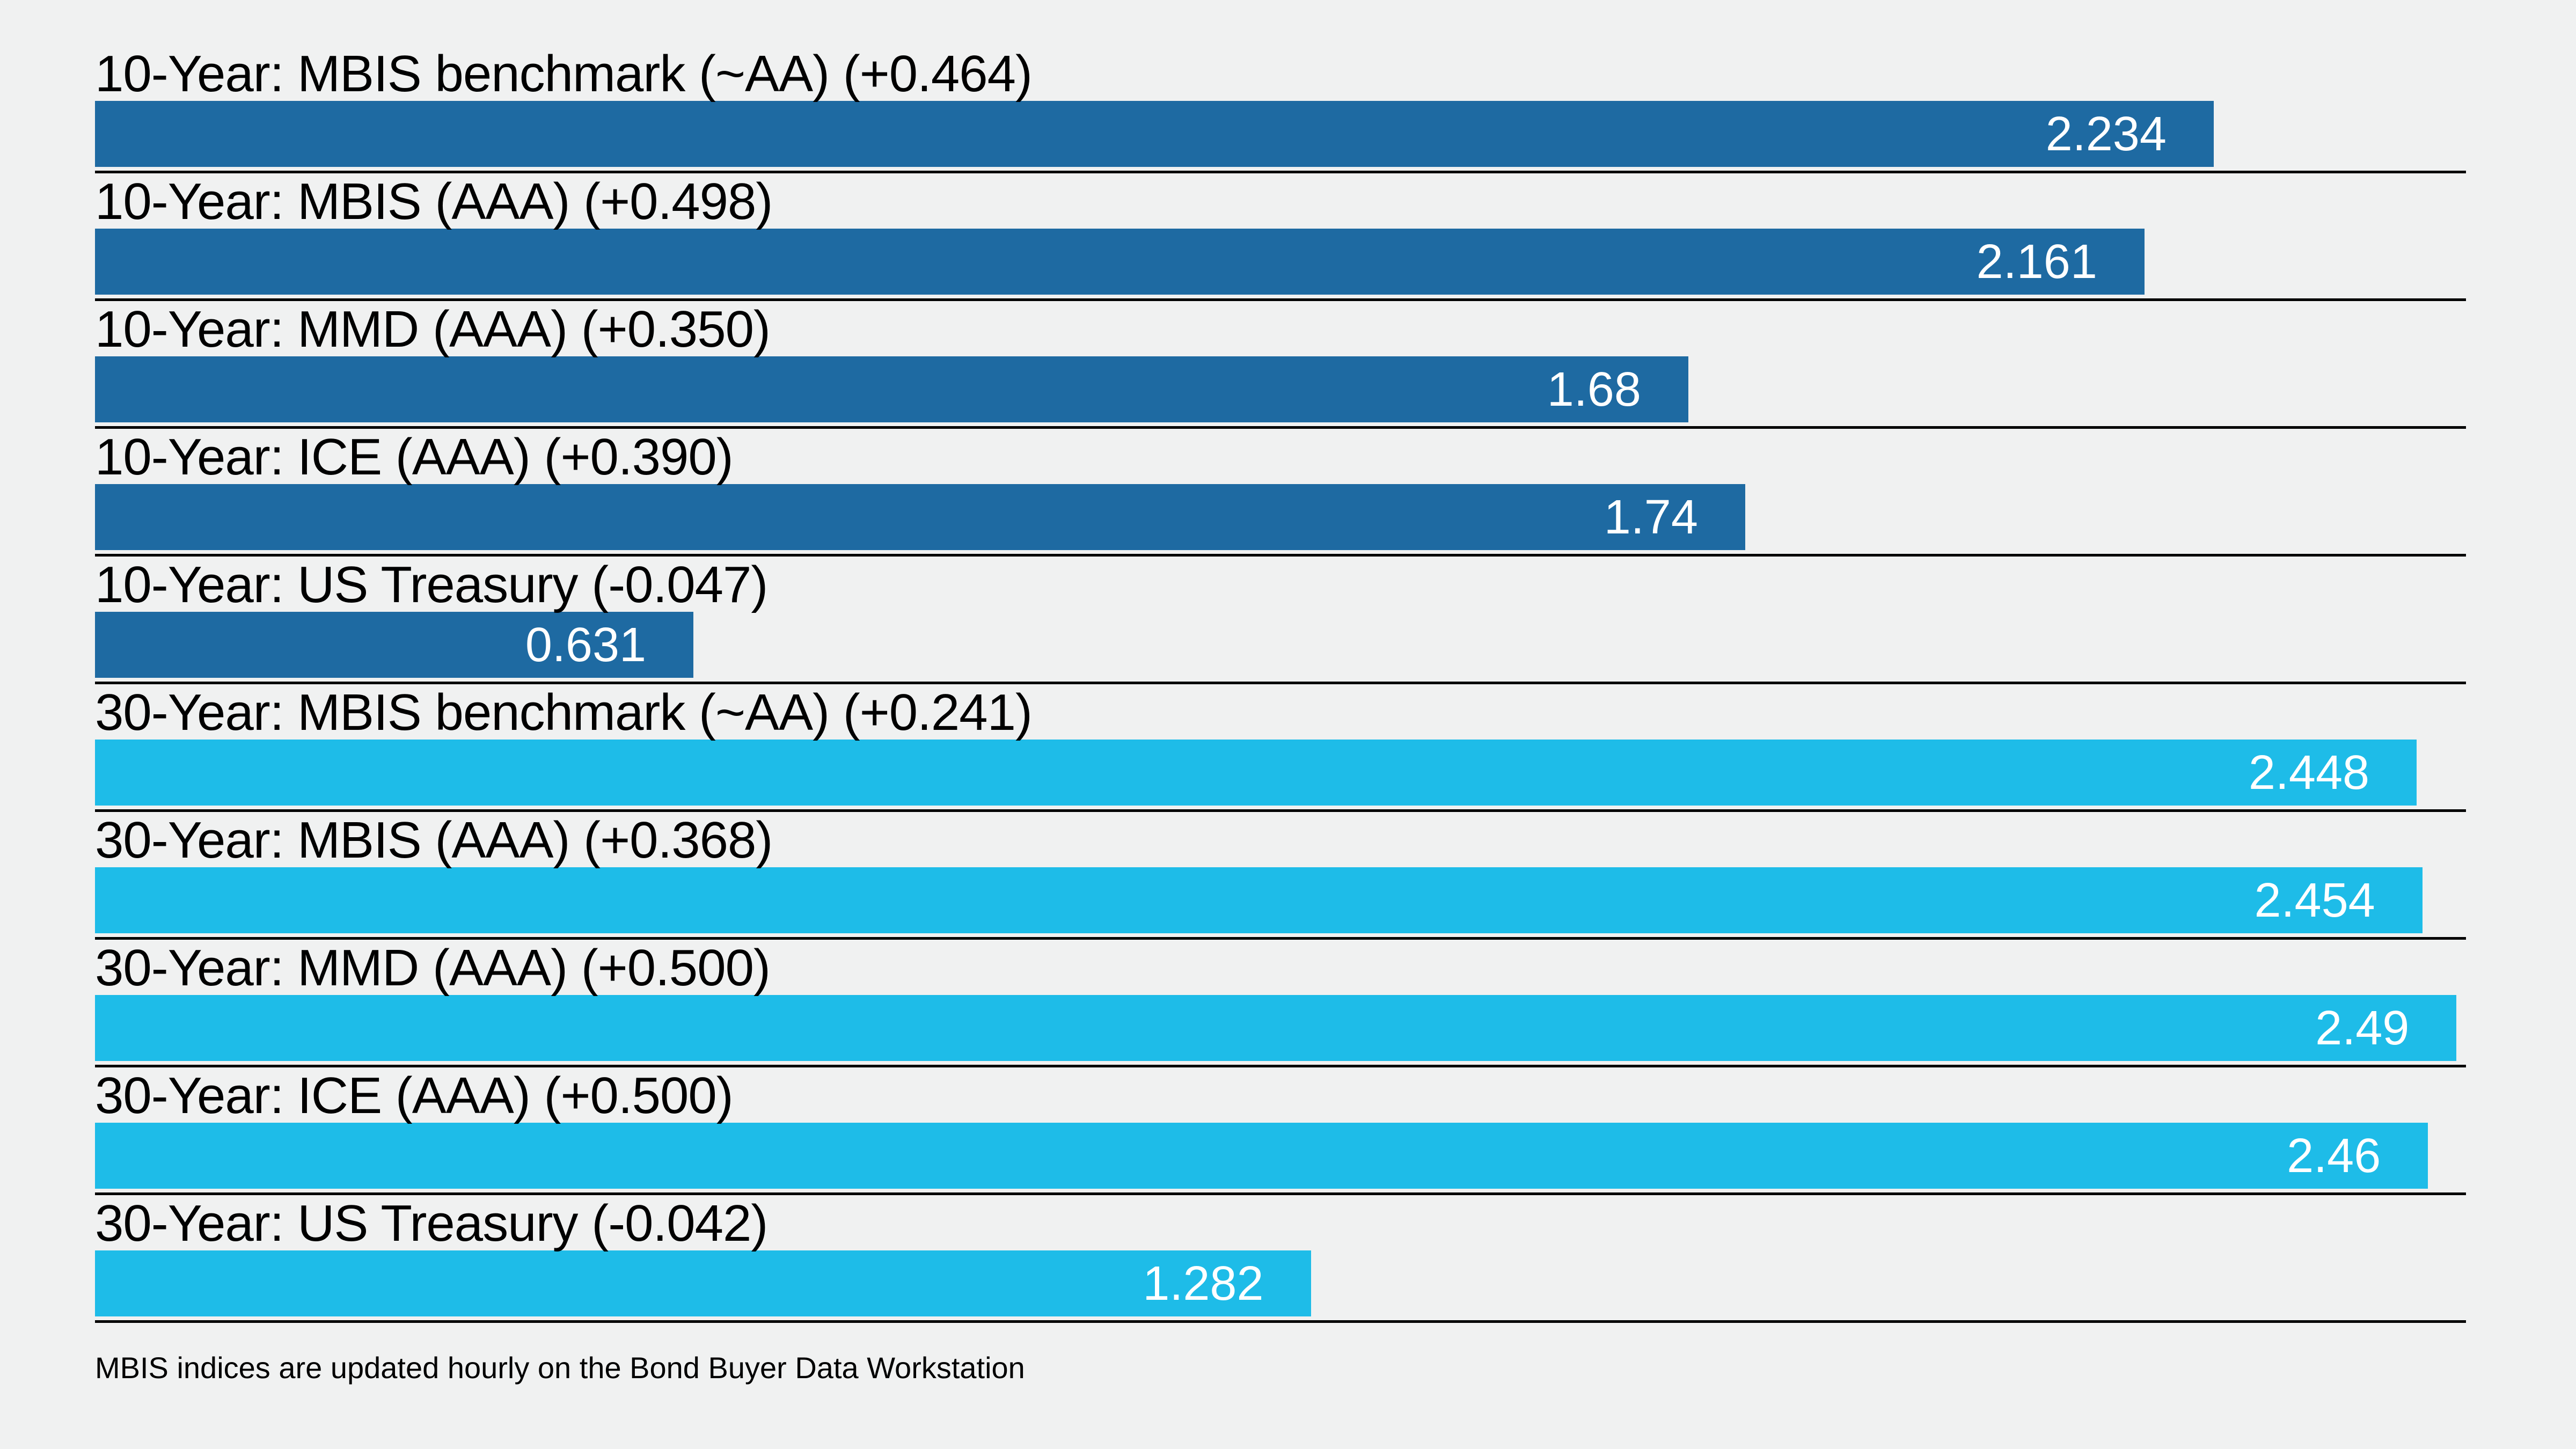 The height and width of the screenshot is (1449, 2576). Describe the element at coordinates (1261, 1156) in the screenshot. I see `value-bar: 2.46` at that location.